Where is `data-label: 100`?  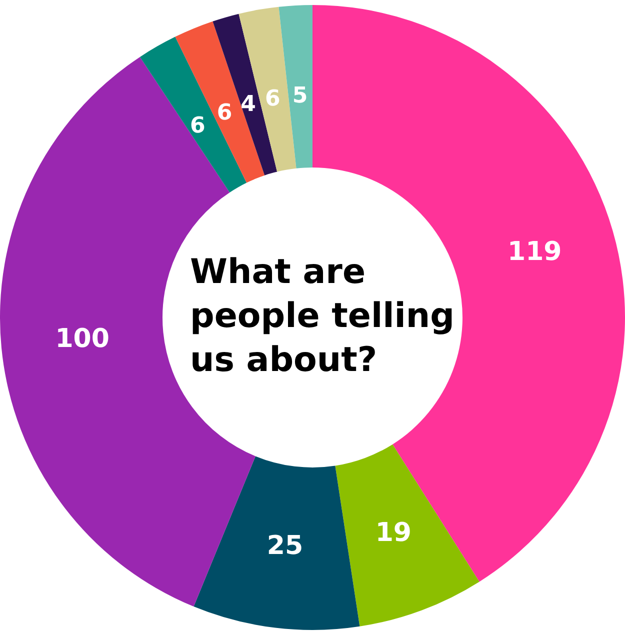 data-label: 100 is located at coordinates (82, 339).